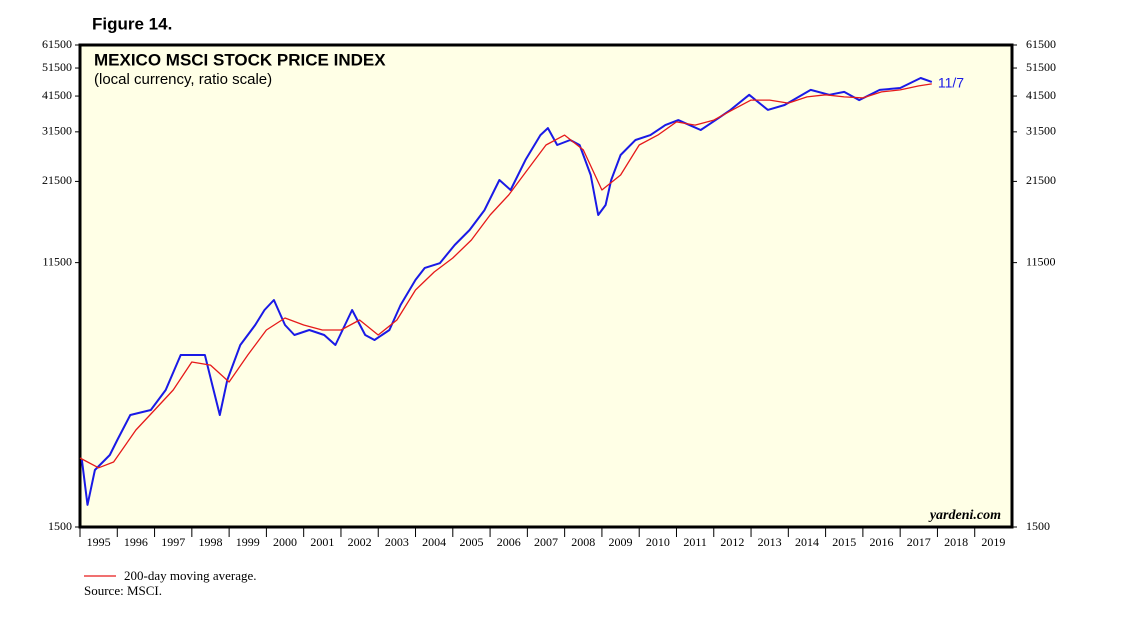  Describe the element at coordinates (951, 83) in the screenshot. I see `end-label: 11/7` at that location.